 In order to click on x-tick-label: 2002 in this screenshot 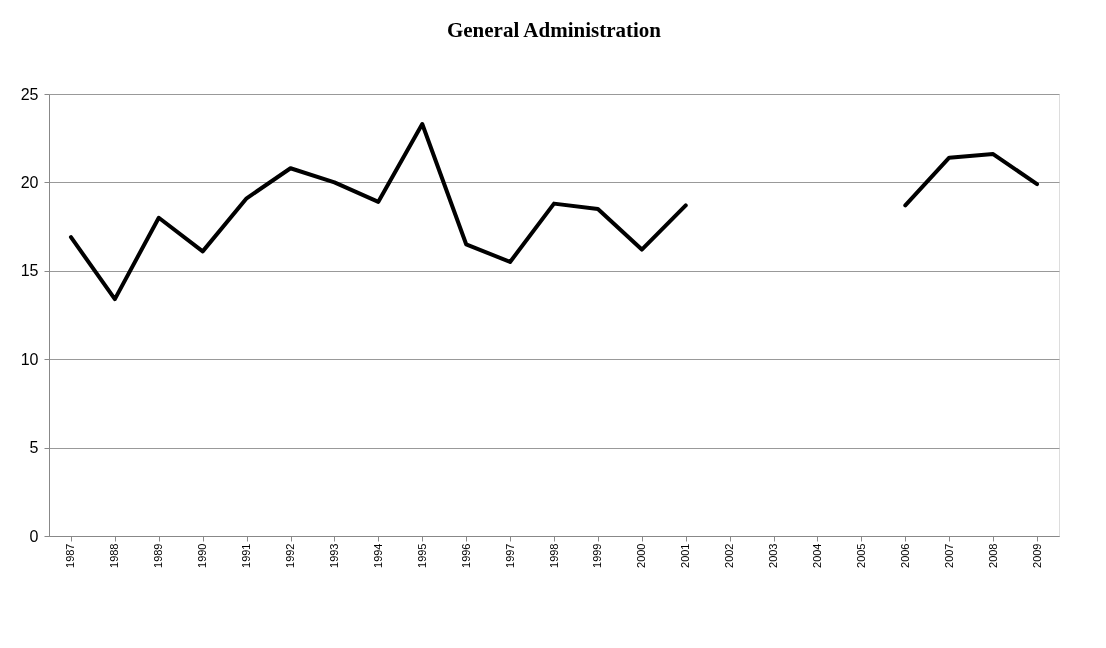, I will do `click(729, 555)`.